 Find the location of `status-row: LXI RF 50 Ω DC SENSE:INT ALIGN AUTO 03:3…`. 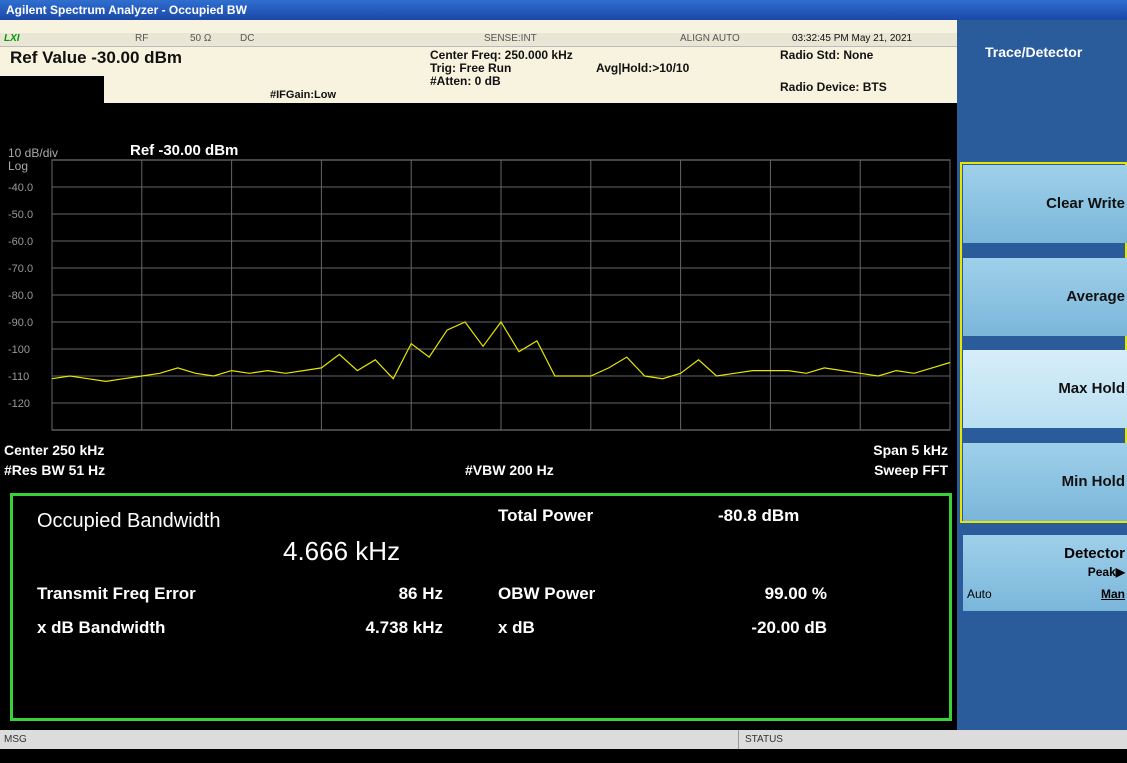

status-row: LXI RF 50 Ω DC SENSE:INT ALIGN AUTO 03:3… is located at coordinates (478, 40).